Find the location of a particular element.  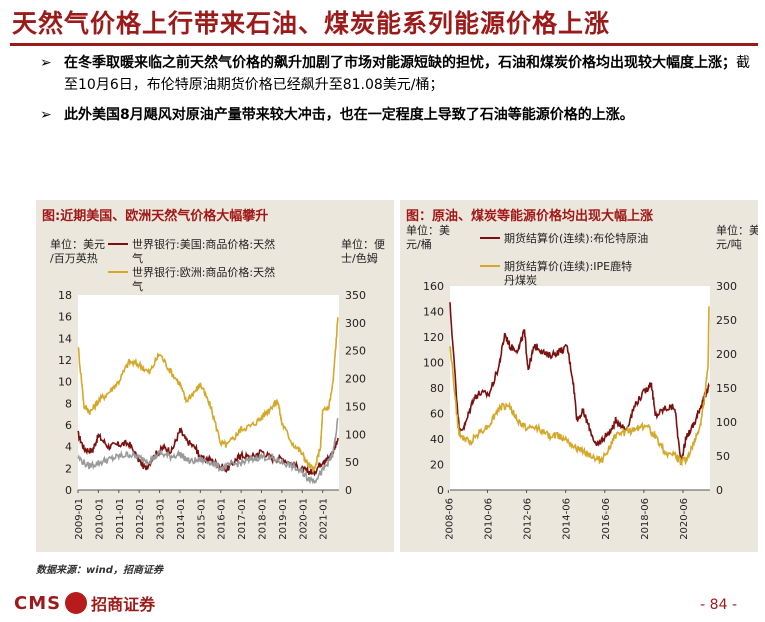

y-left-tick-label: 4 is located at coordinates (68, 447).